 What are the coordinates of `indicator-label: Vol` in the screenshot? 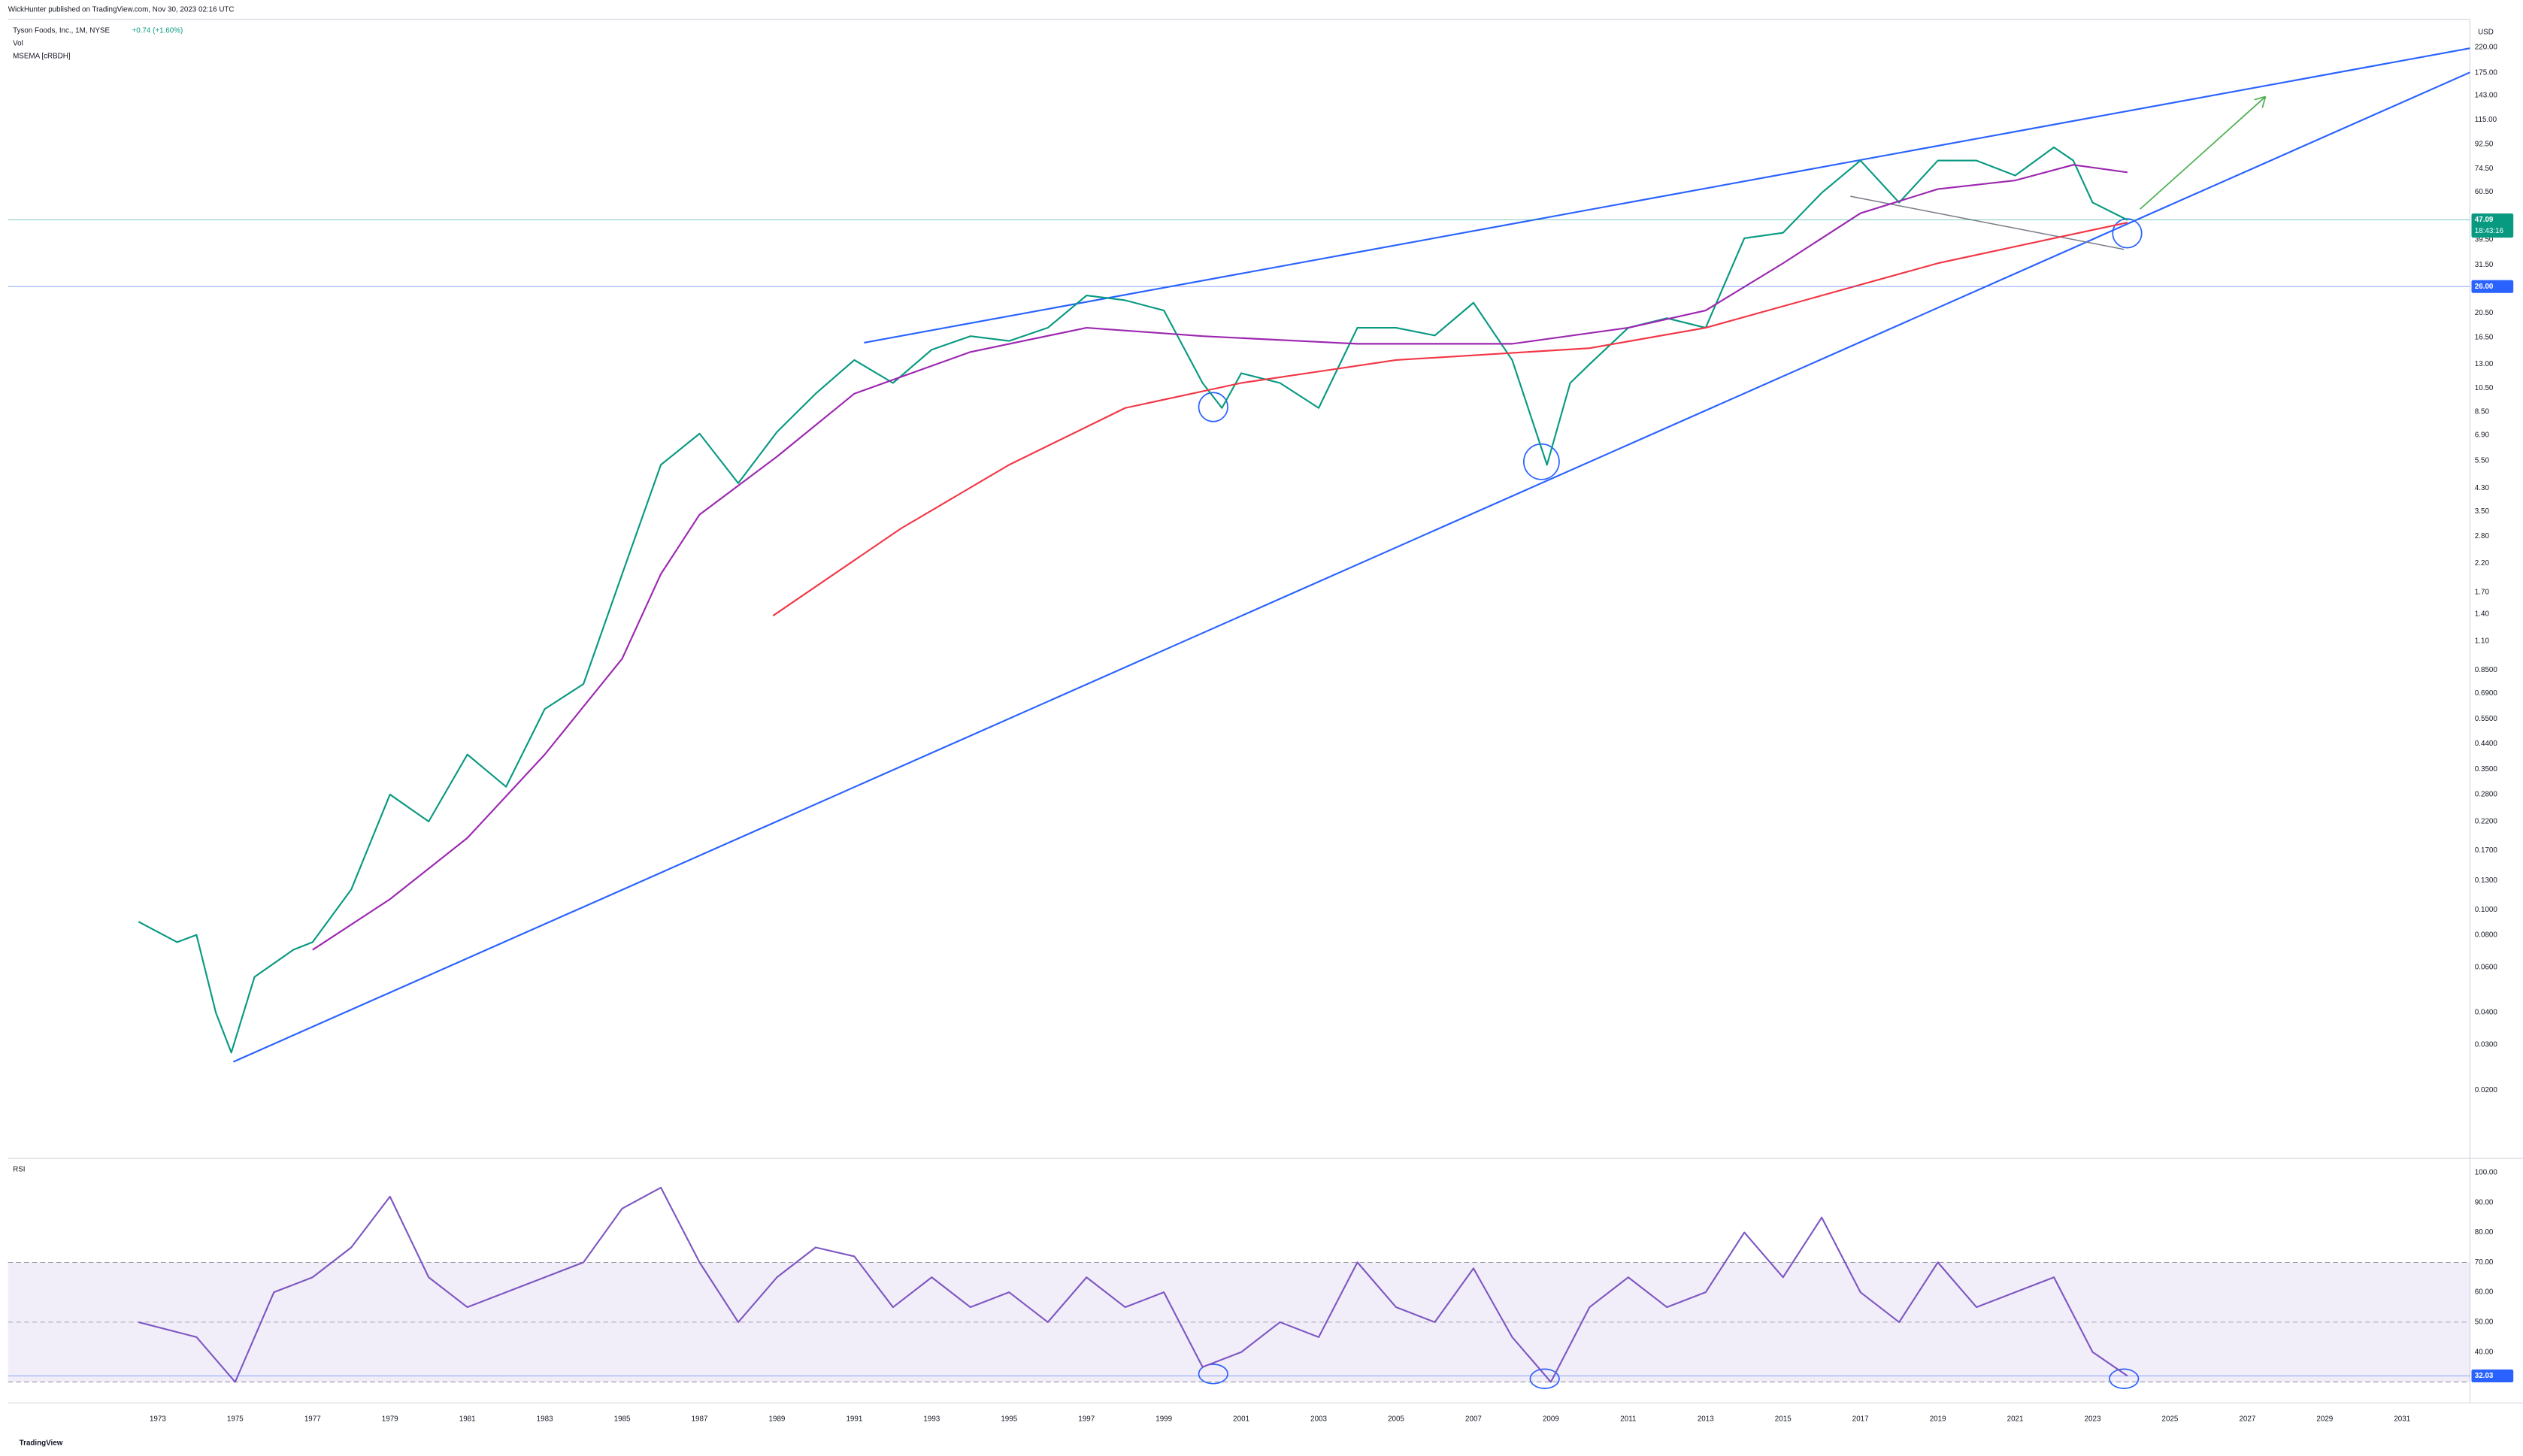 It's located at (18, 43).